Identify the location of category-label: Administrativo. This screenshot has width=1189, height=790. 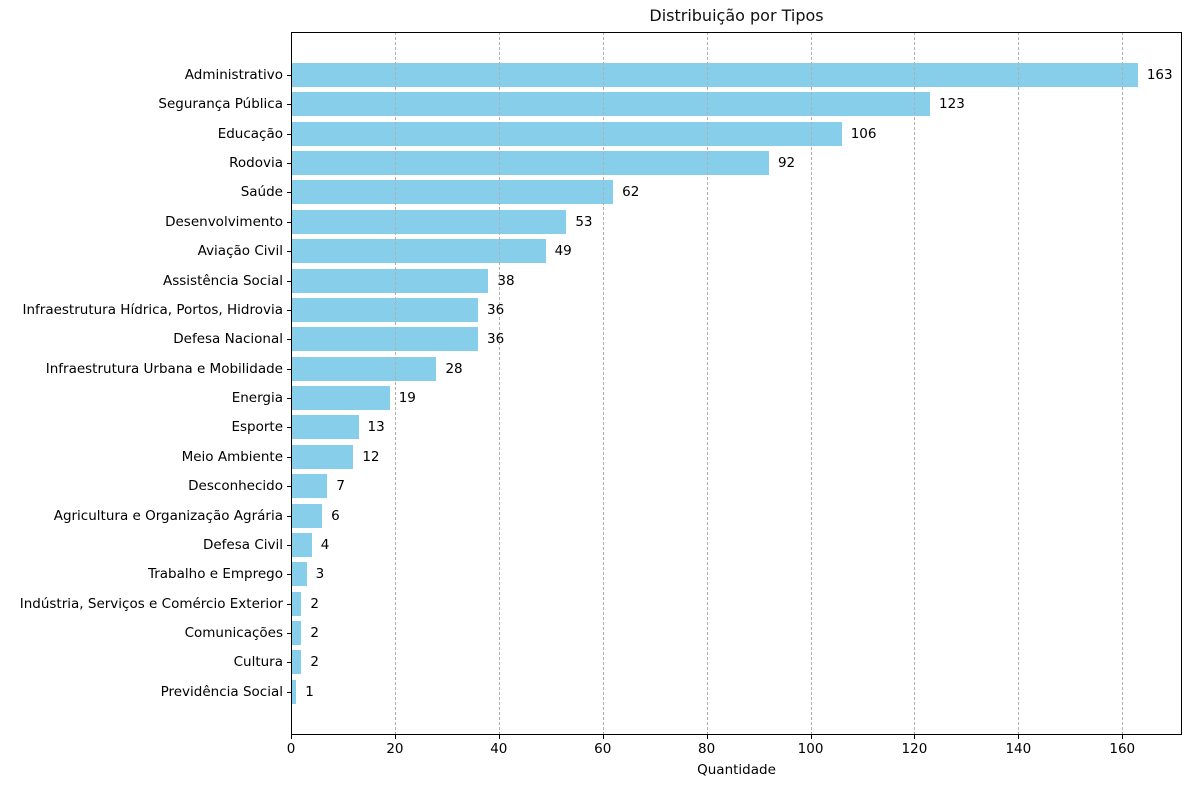
(233, 75).